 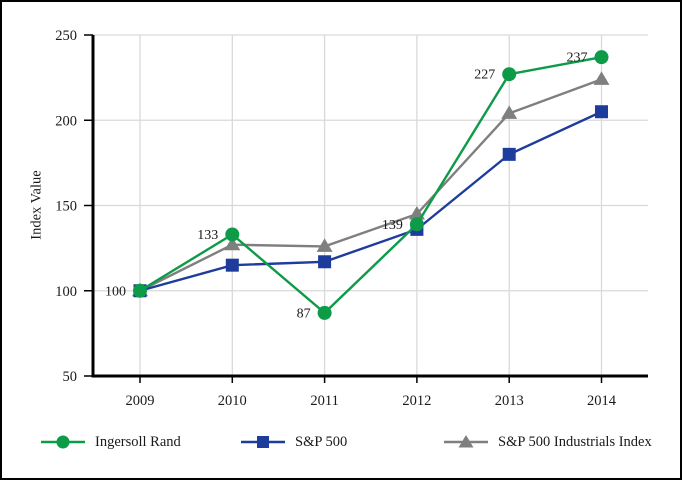 What do you see at coordinates (70, 377) in the screenshot?
I see `y-tick-label: 50` at bounding box center [70, 377].